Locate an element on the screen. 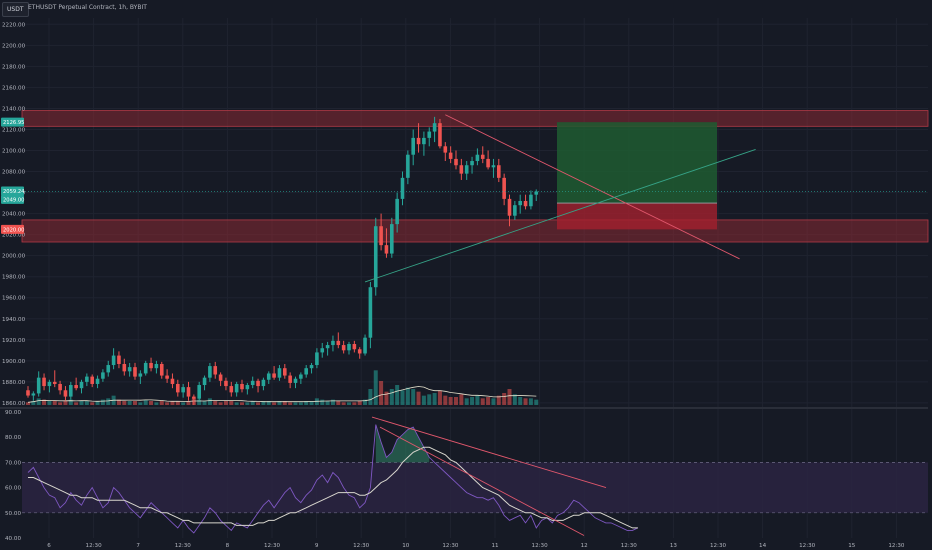 Image resolution: width=932 pixels, height=550 pixels. zone-resistance is located at coordinates (475, 118).